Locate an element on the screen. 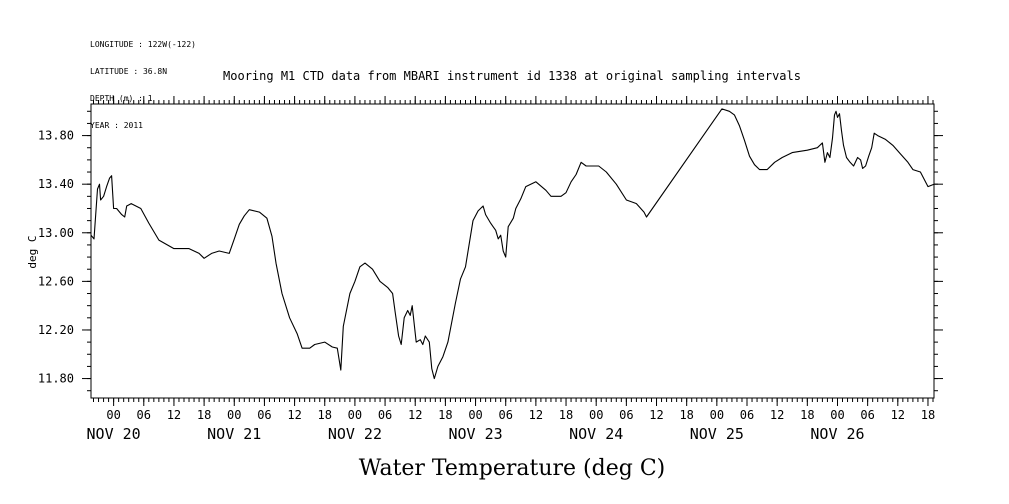  y-tick-label: 13.40 is located at coordinates (56, 184).